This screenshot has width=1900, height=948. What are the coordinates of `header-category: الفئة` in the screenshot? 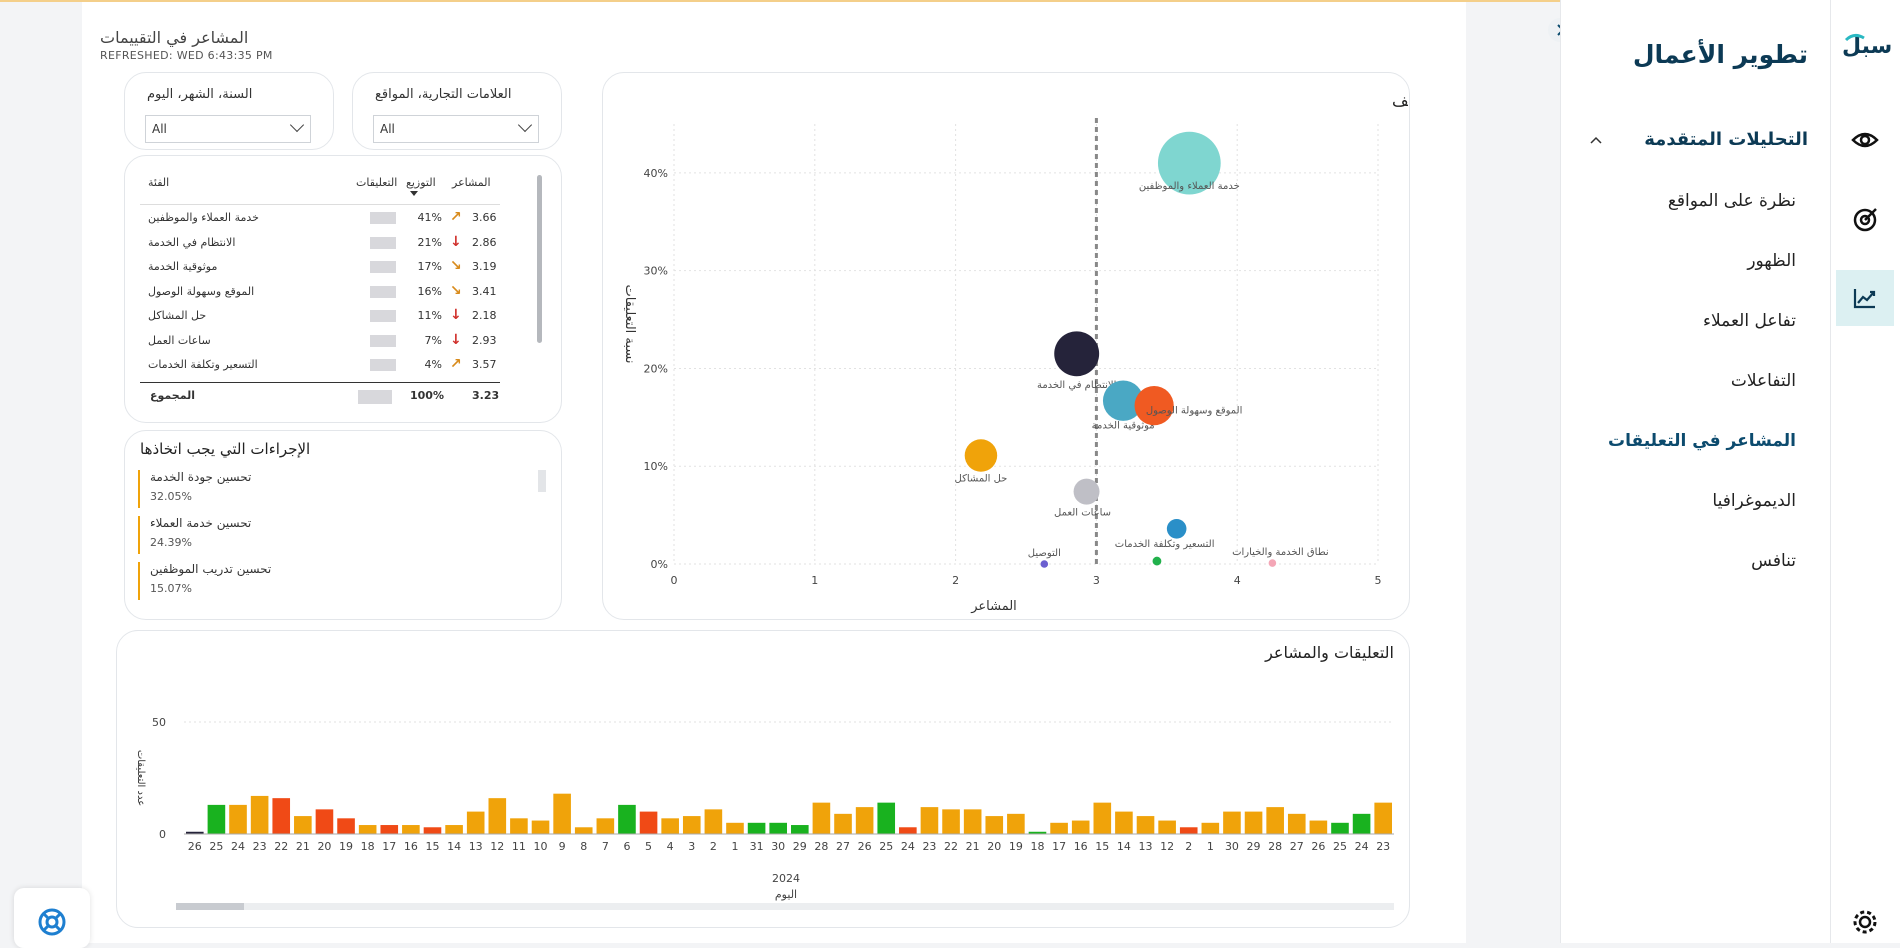 It's located at (159, 182).